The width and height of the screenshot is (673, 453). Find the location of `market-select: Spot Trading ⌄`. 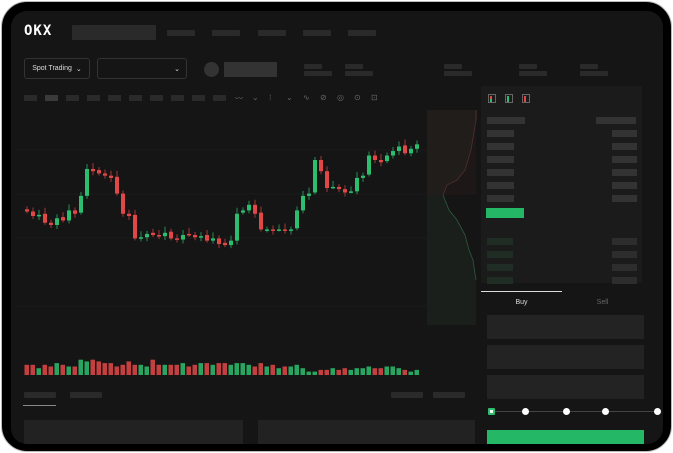

market-select: Spot Trading ⌄ is located at coordinates (57, 68).